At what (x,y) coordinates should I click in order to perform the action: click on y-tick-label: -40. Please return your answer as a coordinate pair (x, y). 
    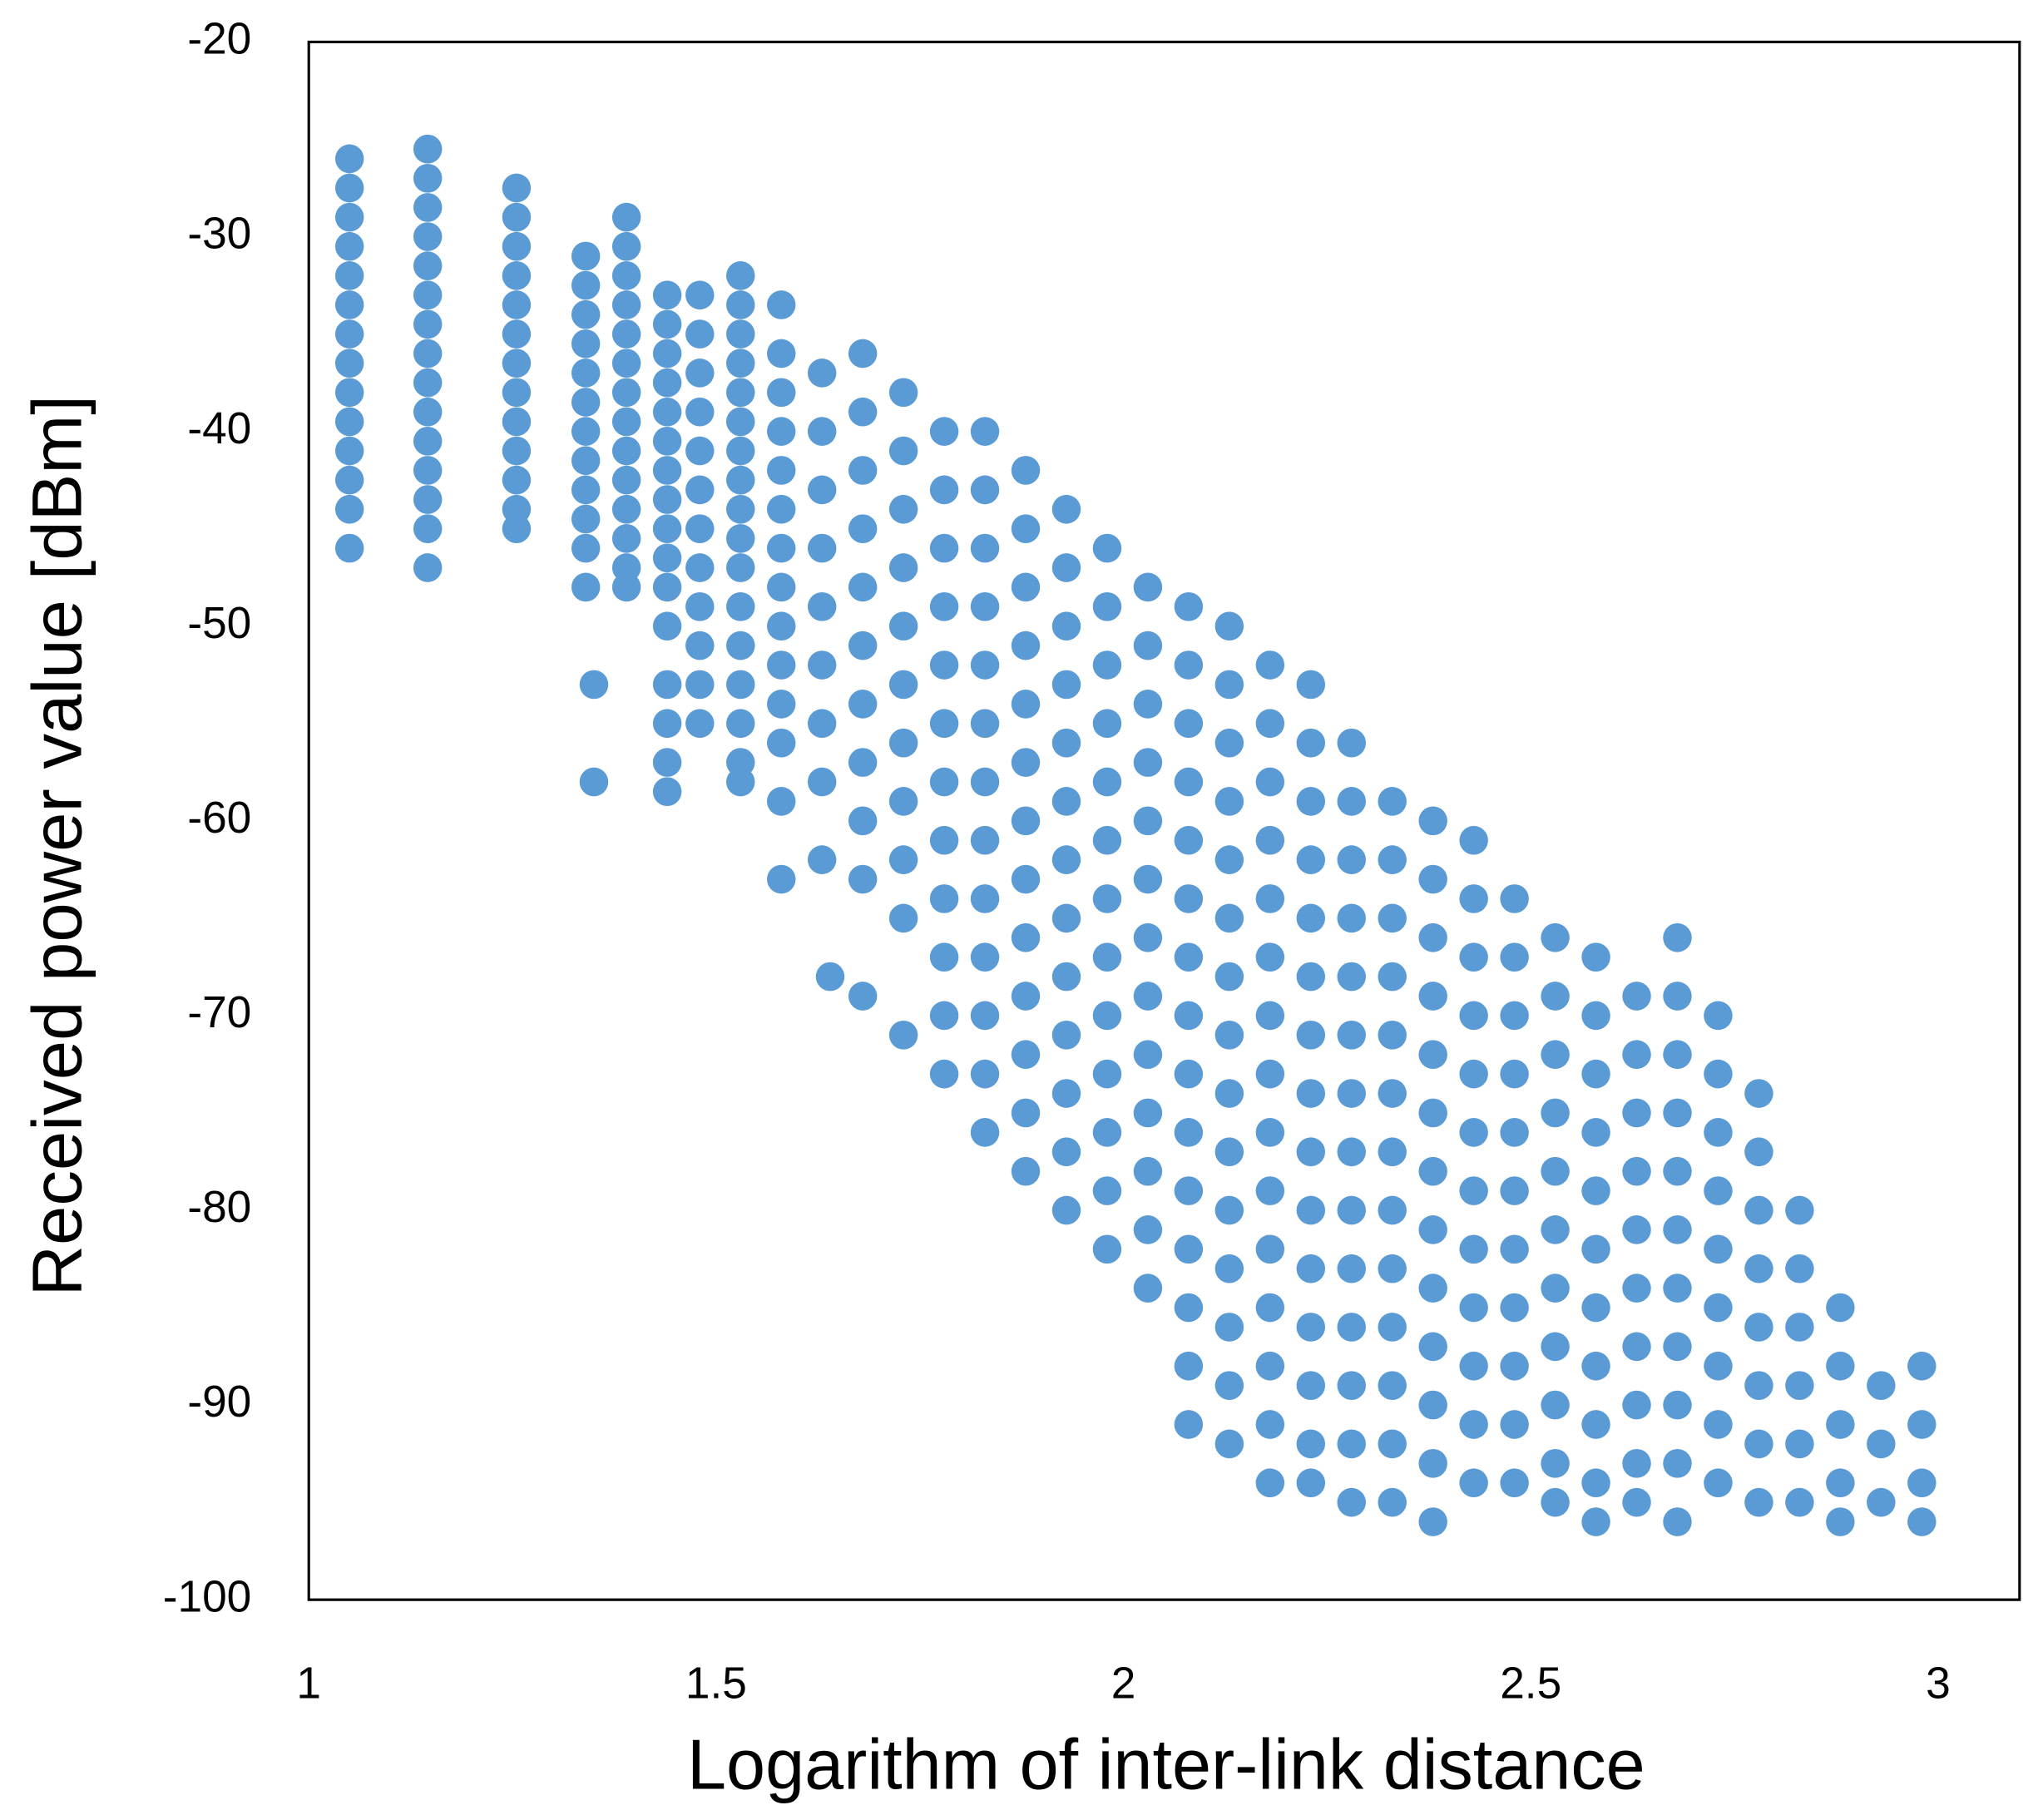
    Looking at the image, I should click on (219, 428).